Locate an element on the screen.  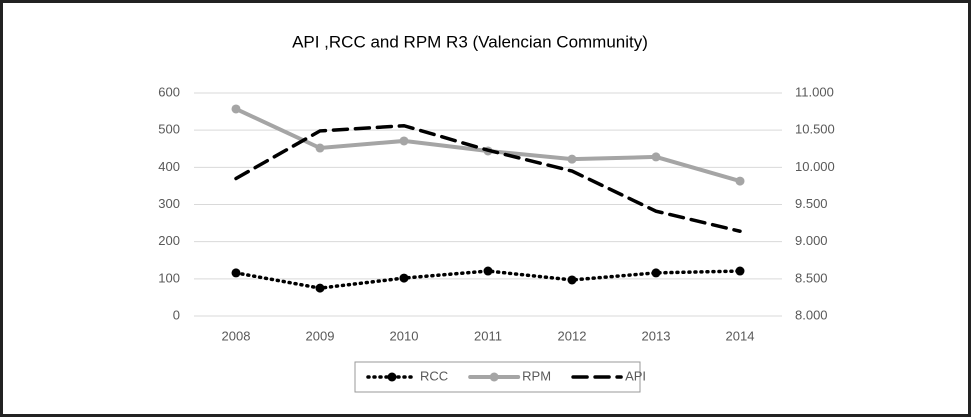
y2-tick-label: 8.500 is located at coordinates (811, 277).